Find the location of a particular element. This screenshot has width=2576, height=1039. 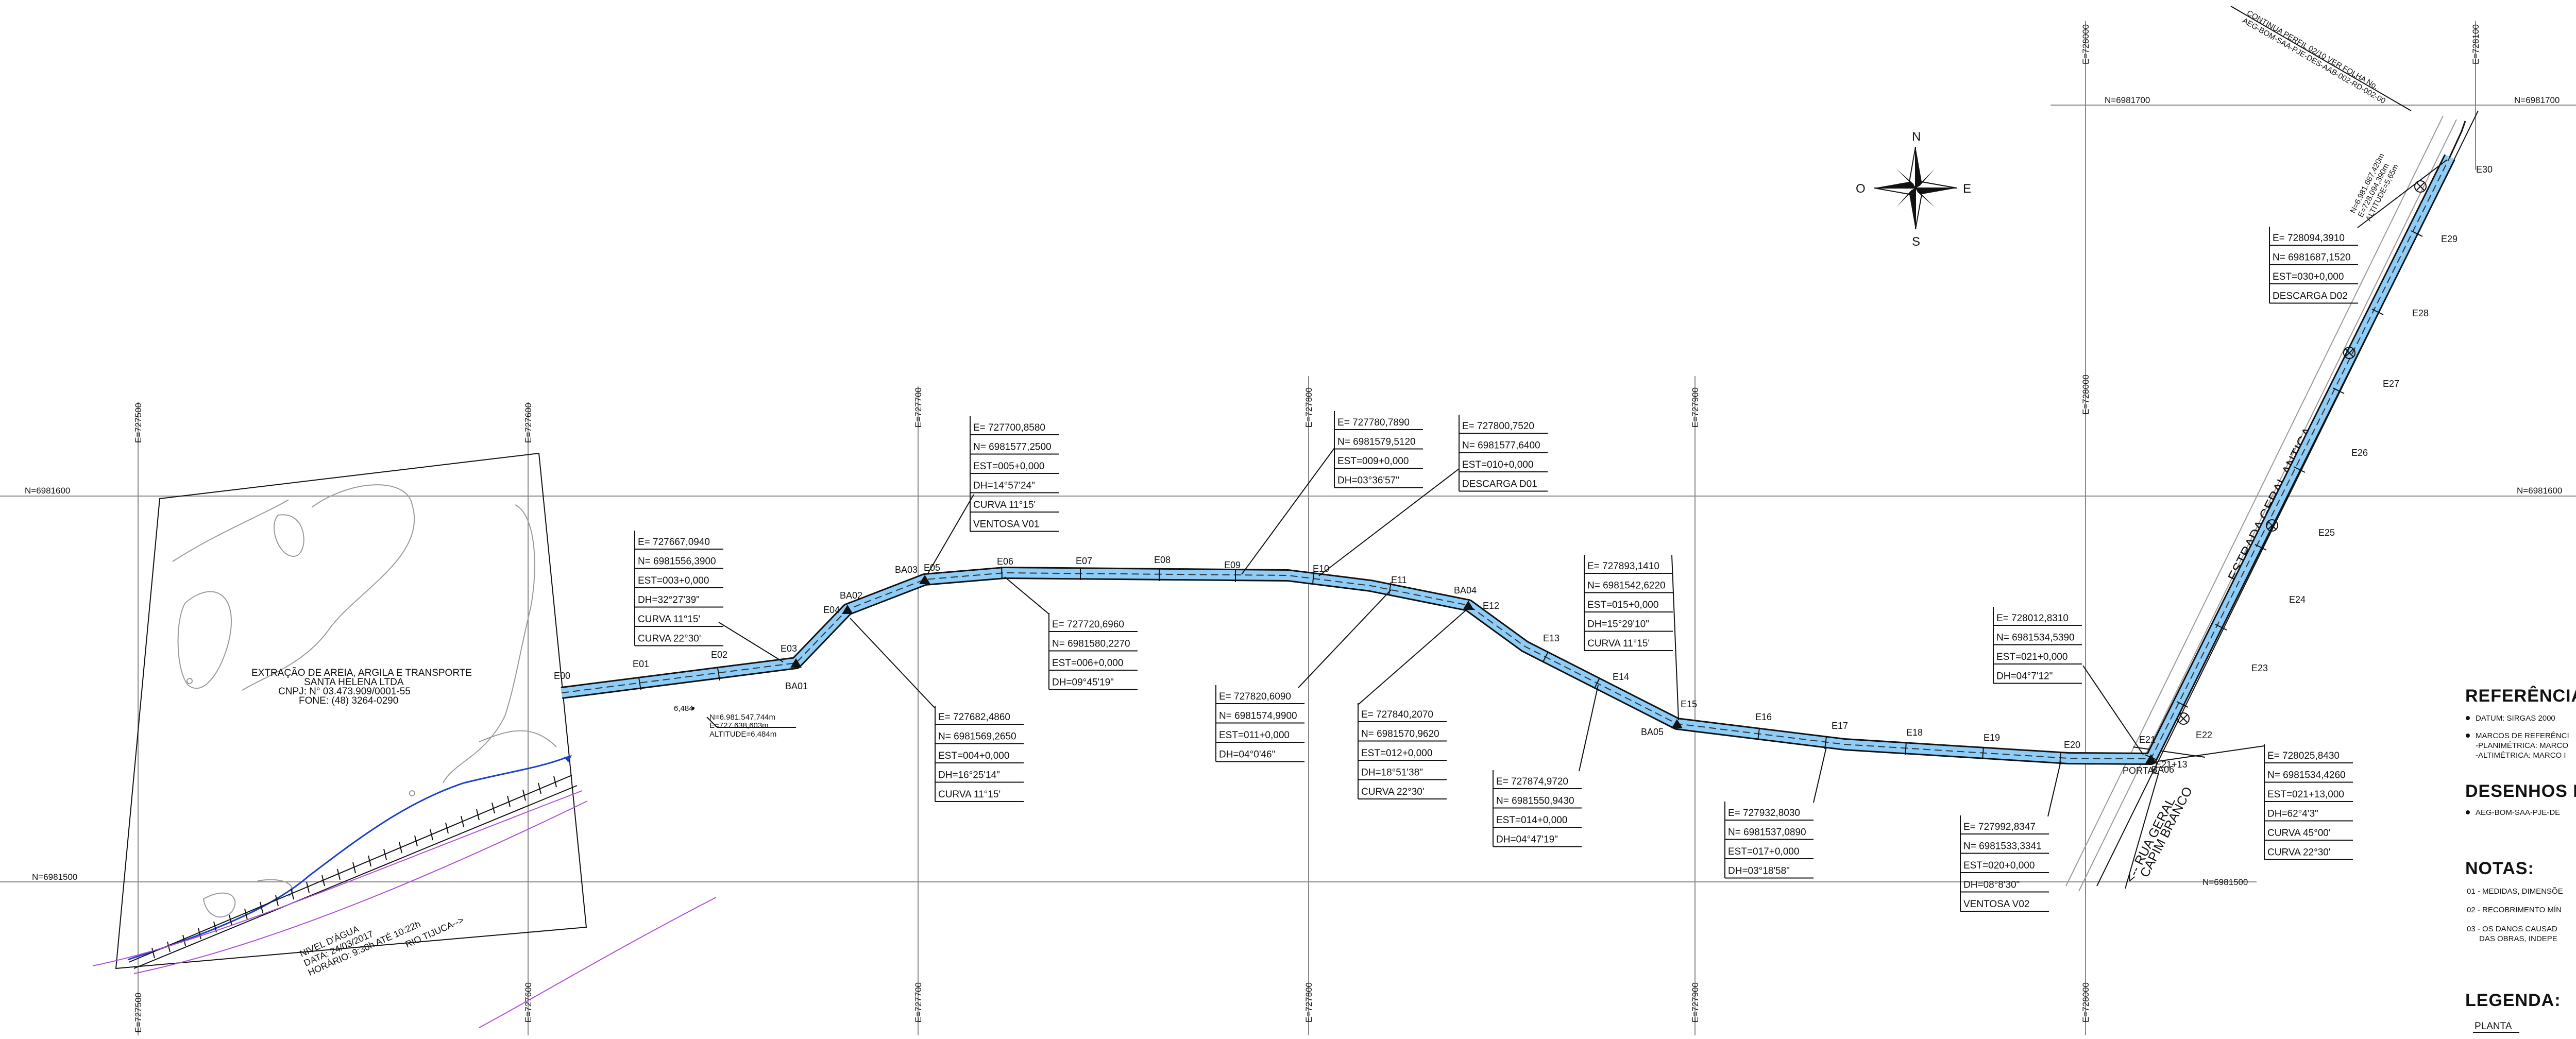

compass-west-label: O is located at coordinates (1861, 189).